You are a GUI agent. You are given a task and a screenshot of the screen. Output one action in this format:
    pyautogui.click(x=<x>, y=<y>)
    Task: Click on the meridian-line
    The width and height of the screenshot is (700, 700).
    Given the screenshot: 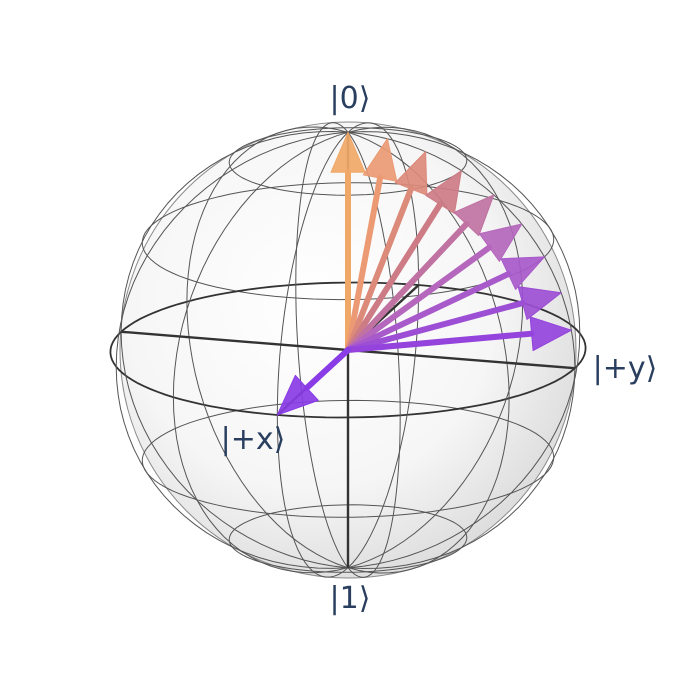 What is the action you would take?
    pyautogui.click(x=348, y=350)
    